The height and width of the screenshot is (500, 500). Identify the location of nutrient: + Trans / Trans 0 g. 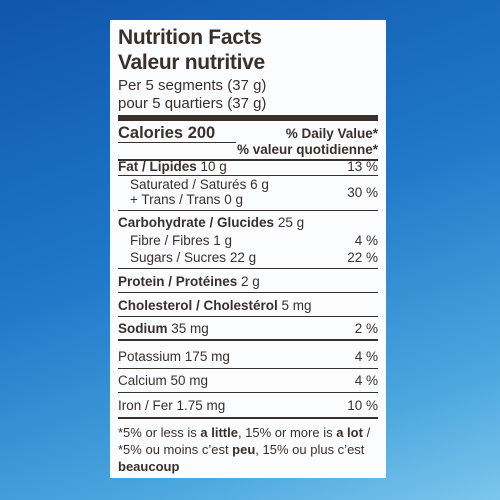
(186, 200).